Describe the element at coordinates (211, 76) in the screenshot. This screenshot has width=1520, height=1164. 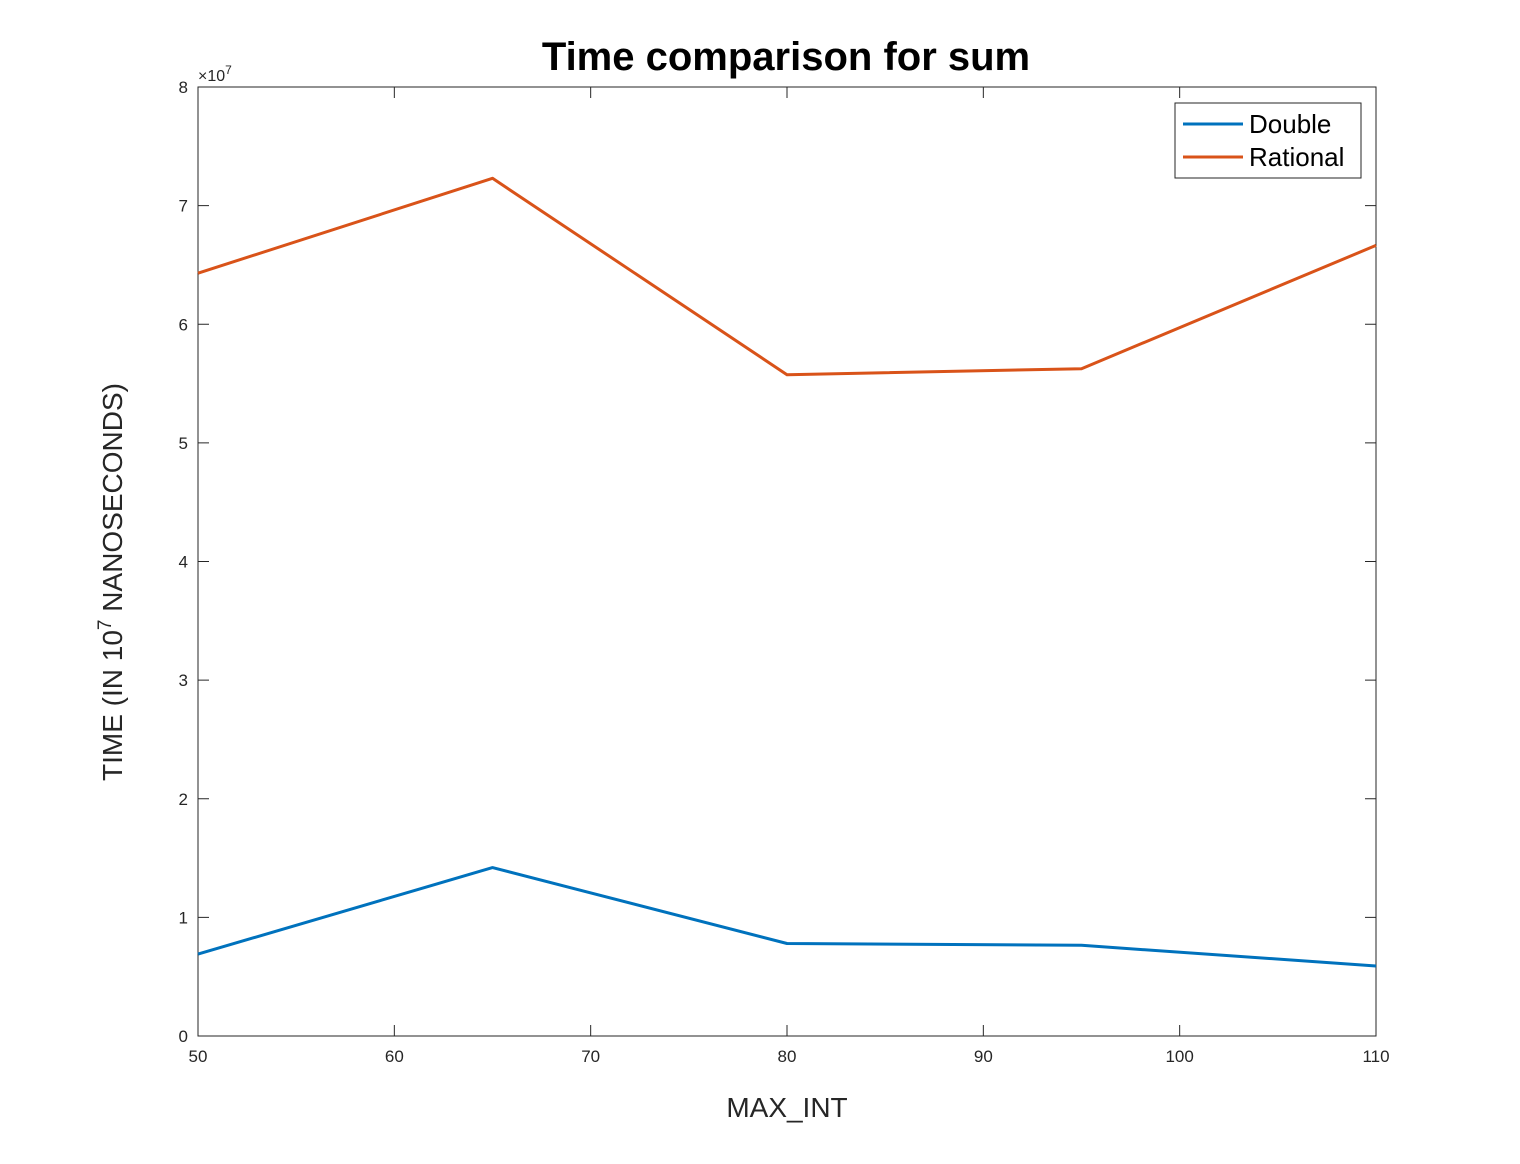
I see `y-axis-exponent-base: ×10` at that location.